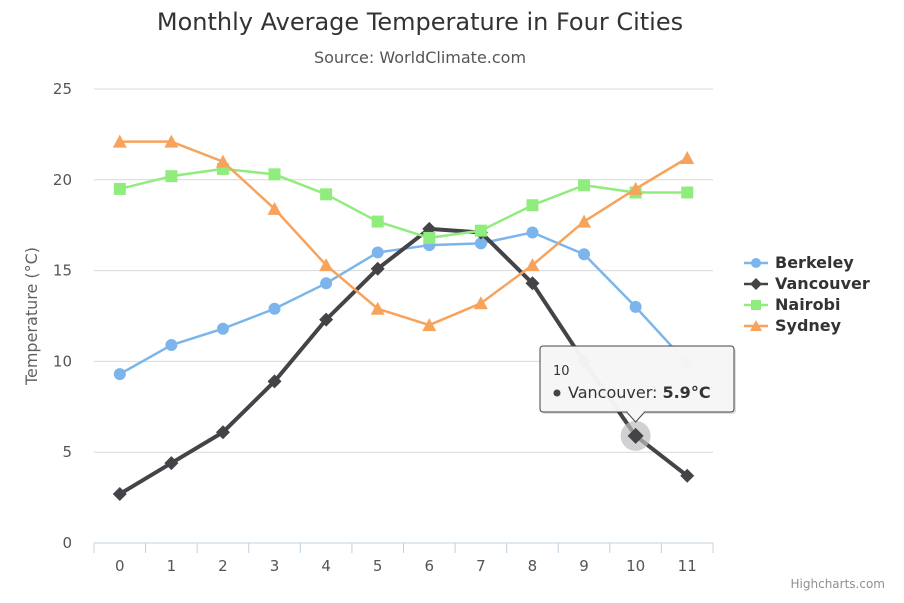  What do you see at coordinates (687, 566) in the screenshot?
I see `x-tick-label: 11` at bounding box center [687, 566].